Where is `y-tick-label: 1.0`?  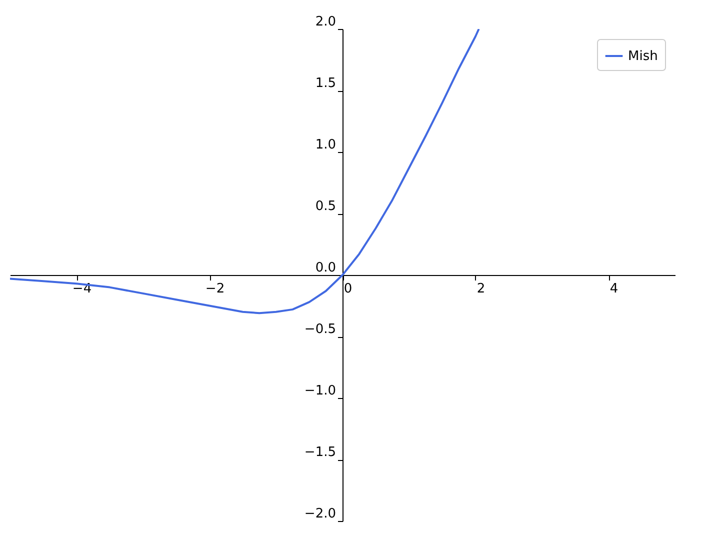 y-tick-label: 1.0 is located at coordinates (325, 145).